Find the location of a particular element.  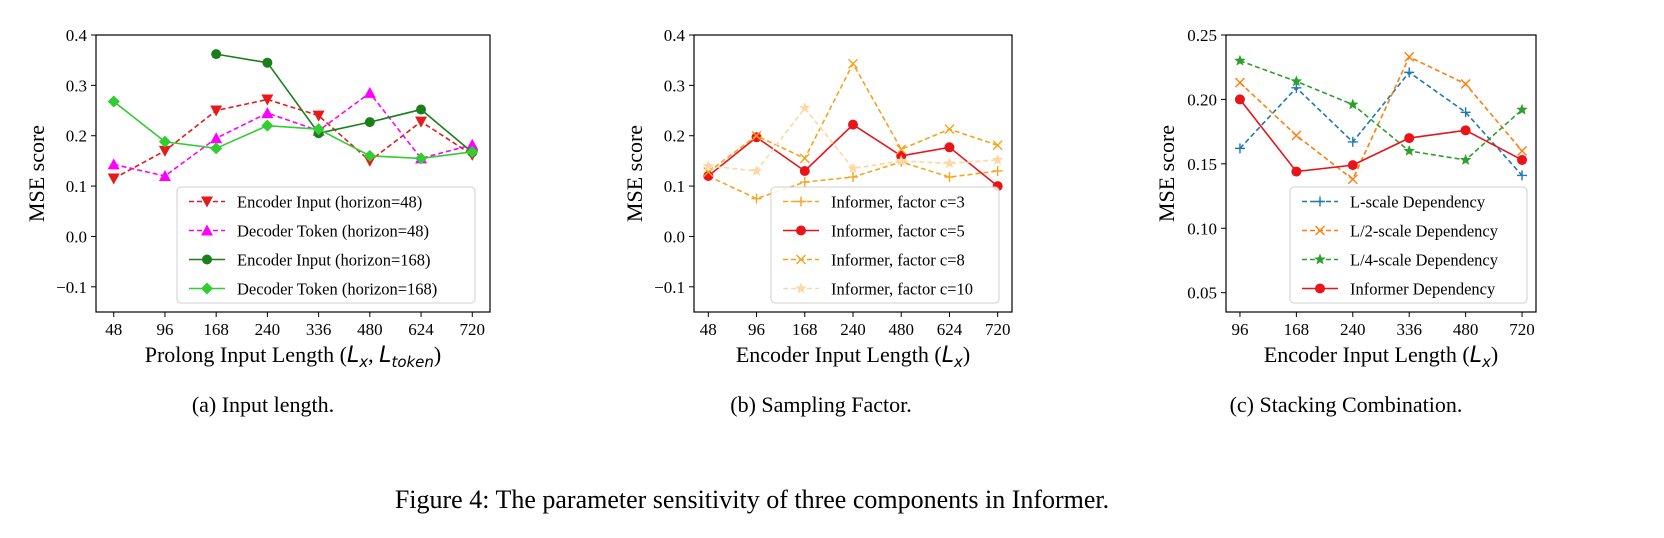

y-tick-label: −0.1 is located at coordinates (669, 287).